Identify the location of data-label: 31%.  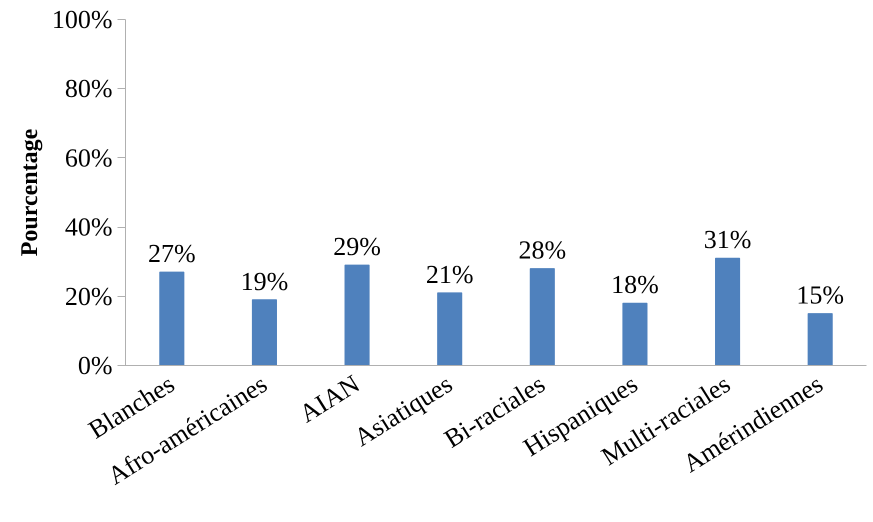
(728, 239).